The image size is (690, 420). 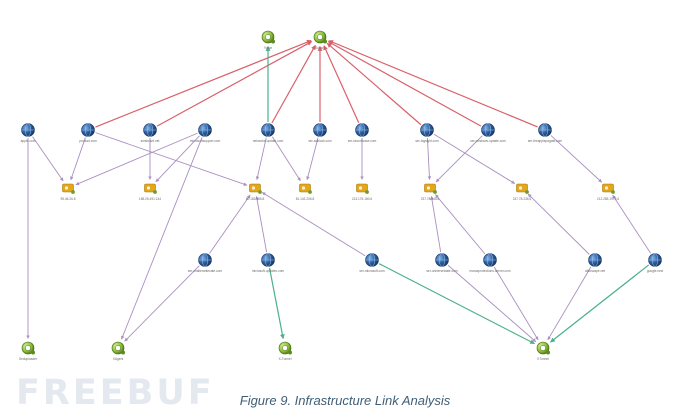 What do you see at coordinates (28, 359) in the screenshot?
I see `node-label: Seduploader` at bounding box center [28, 359].